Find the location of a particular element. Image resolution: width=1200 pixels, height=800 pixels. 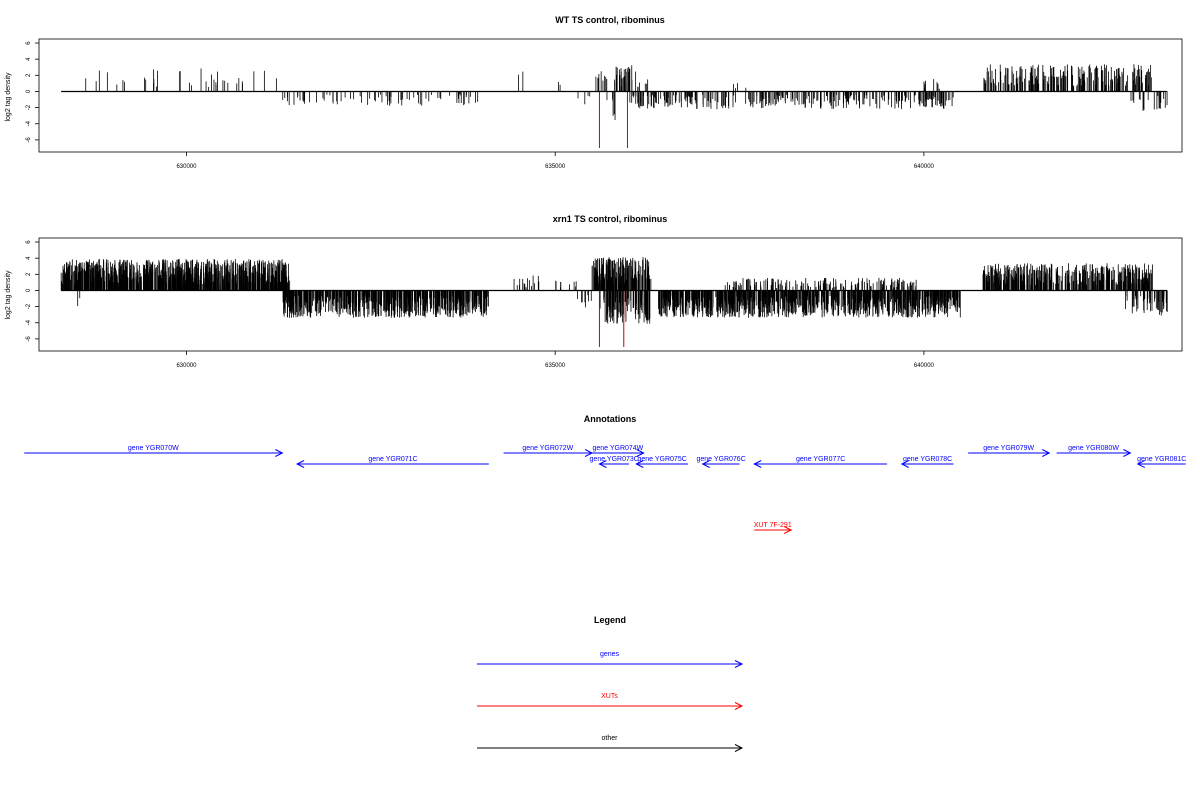

xrn1-y-tick-label: 2 is located at coordinates (29, 274).